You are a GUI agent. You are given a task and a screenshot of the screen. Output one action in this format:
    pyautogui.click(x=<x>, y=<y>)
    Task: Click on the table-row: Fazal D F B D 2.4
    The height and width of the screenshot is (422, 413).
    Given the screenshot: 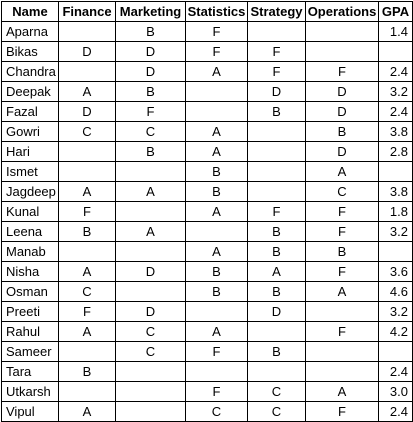 What is the action you would take?
    pyautogui.click(x=207, y=111)
    